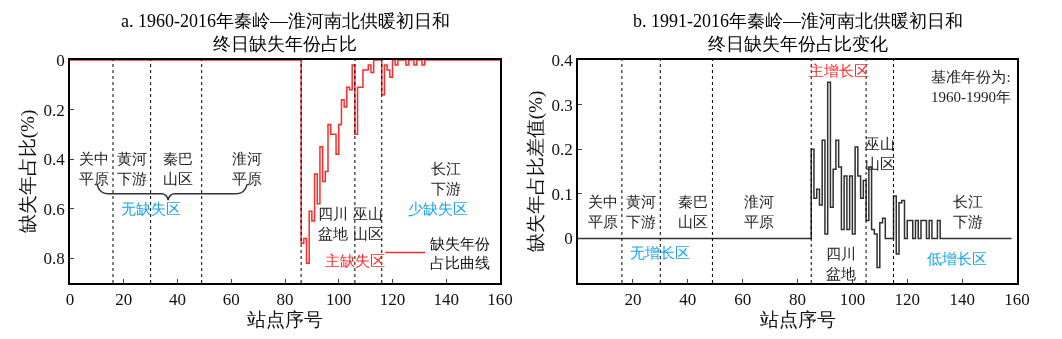 The width and height of the screenshot is (1062, 339). I want to click on y-axis-title: 缺失年占比差值(%), so click(535, 171).